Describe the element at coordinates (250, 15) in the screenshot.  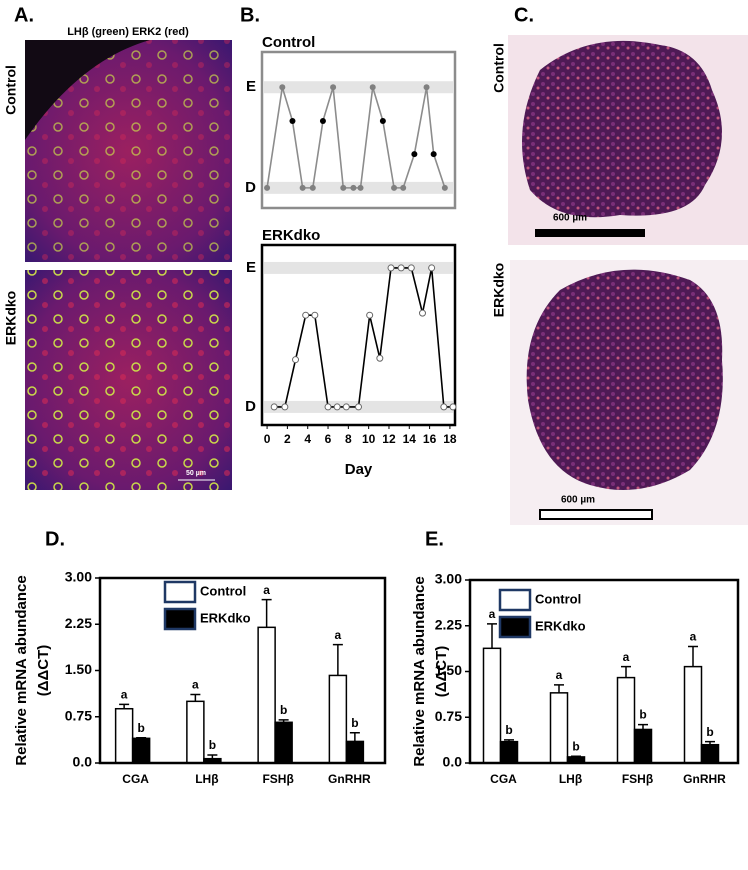
I see `panel-label: B.` at that location.